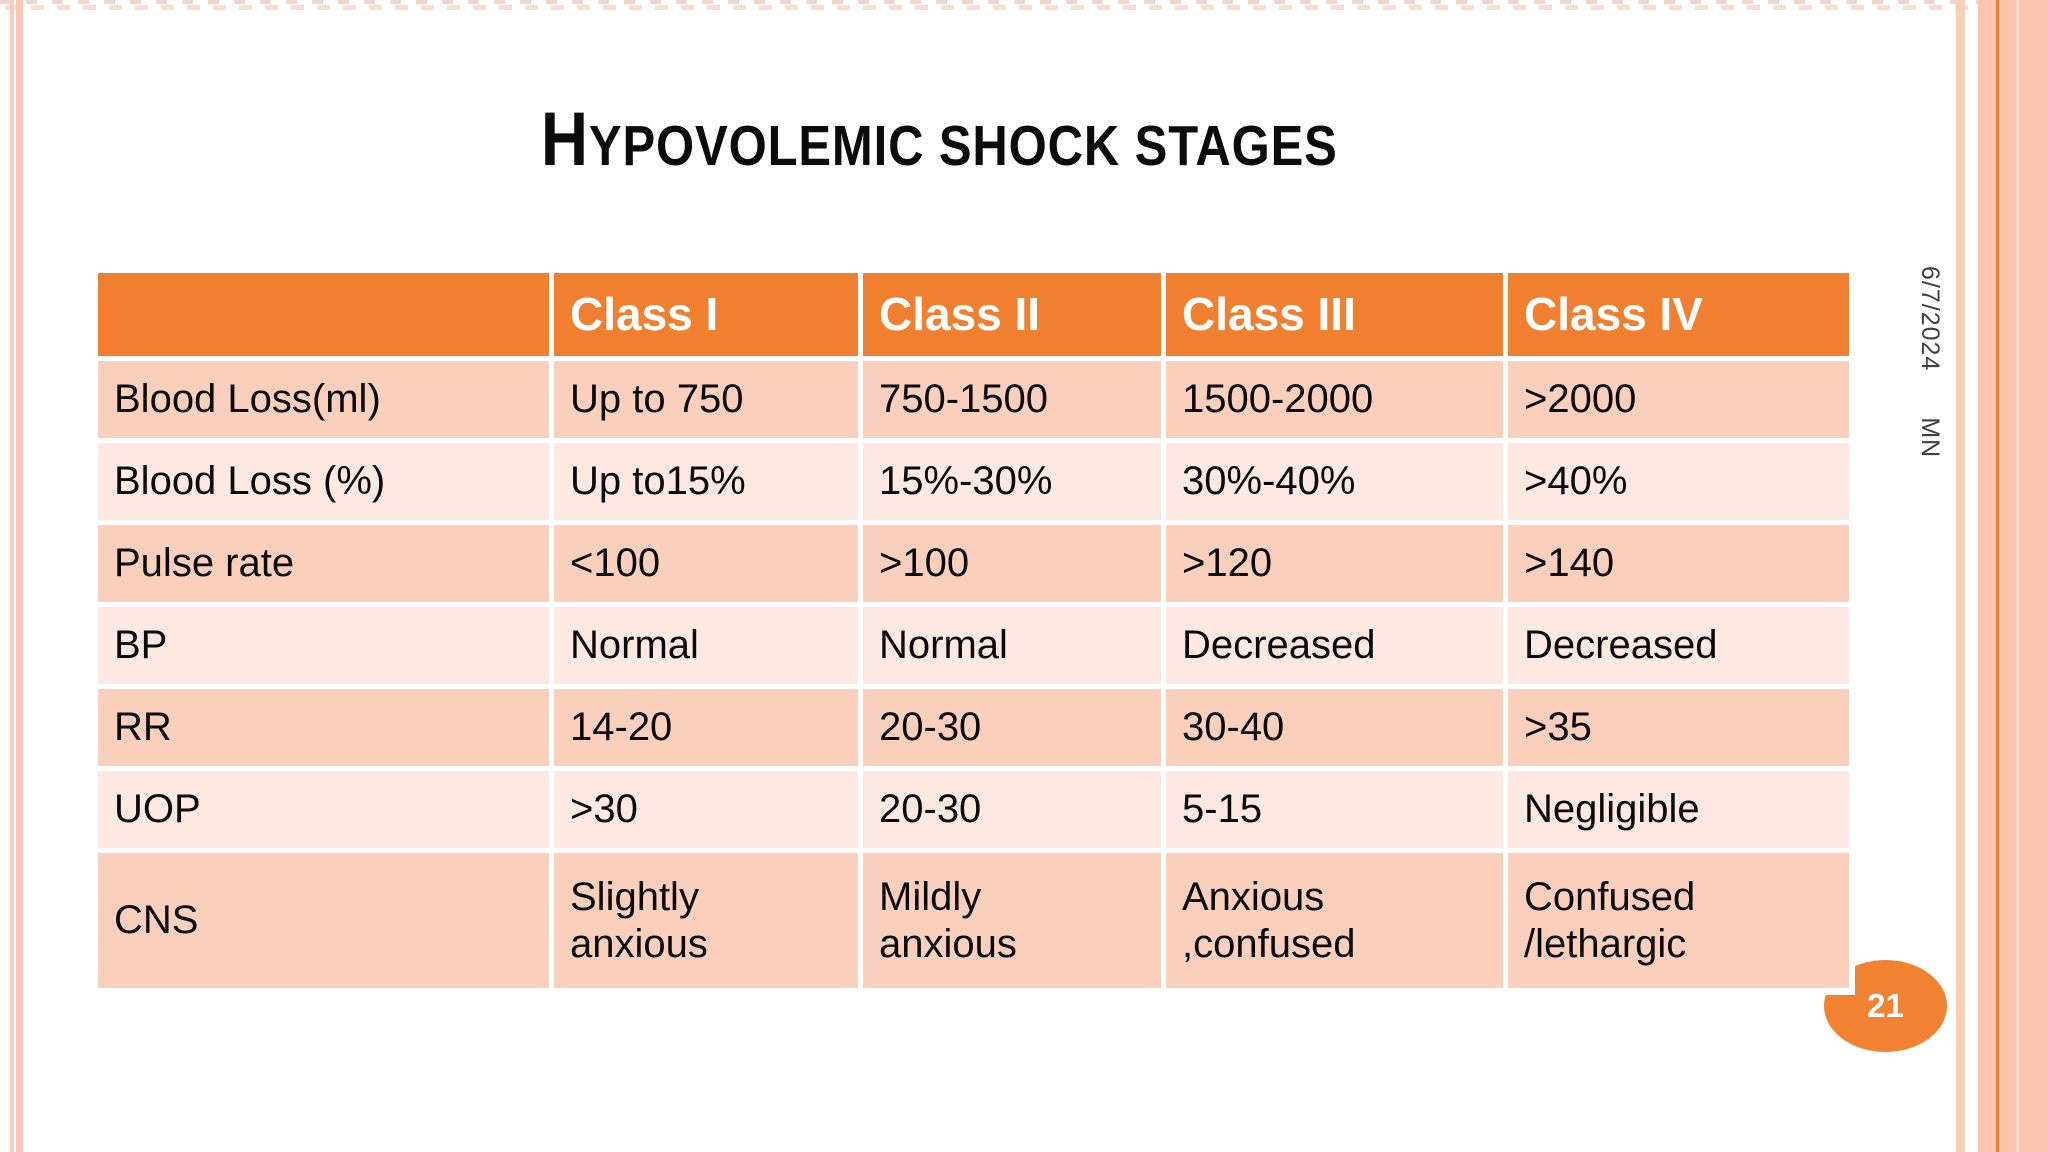 The height and width of the screenshot is (1152, 2048). Describe the element at coordinates (1334, 399) in the screenshot. I see `table-cell: 1500-2000` at that location.